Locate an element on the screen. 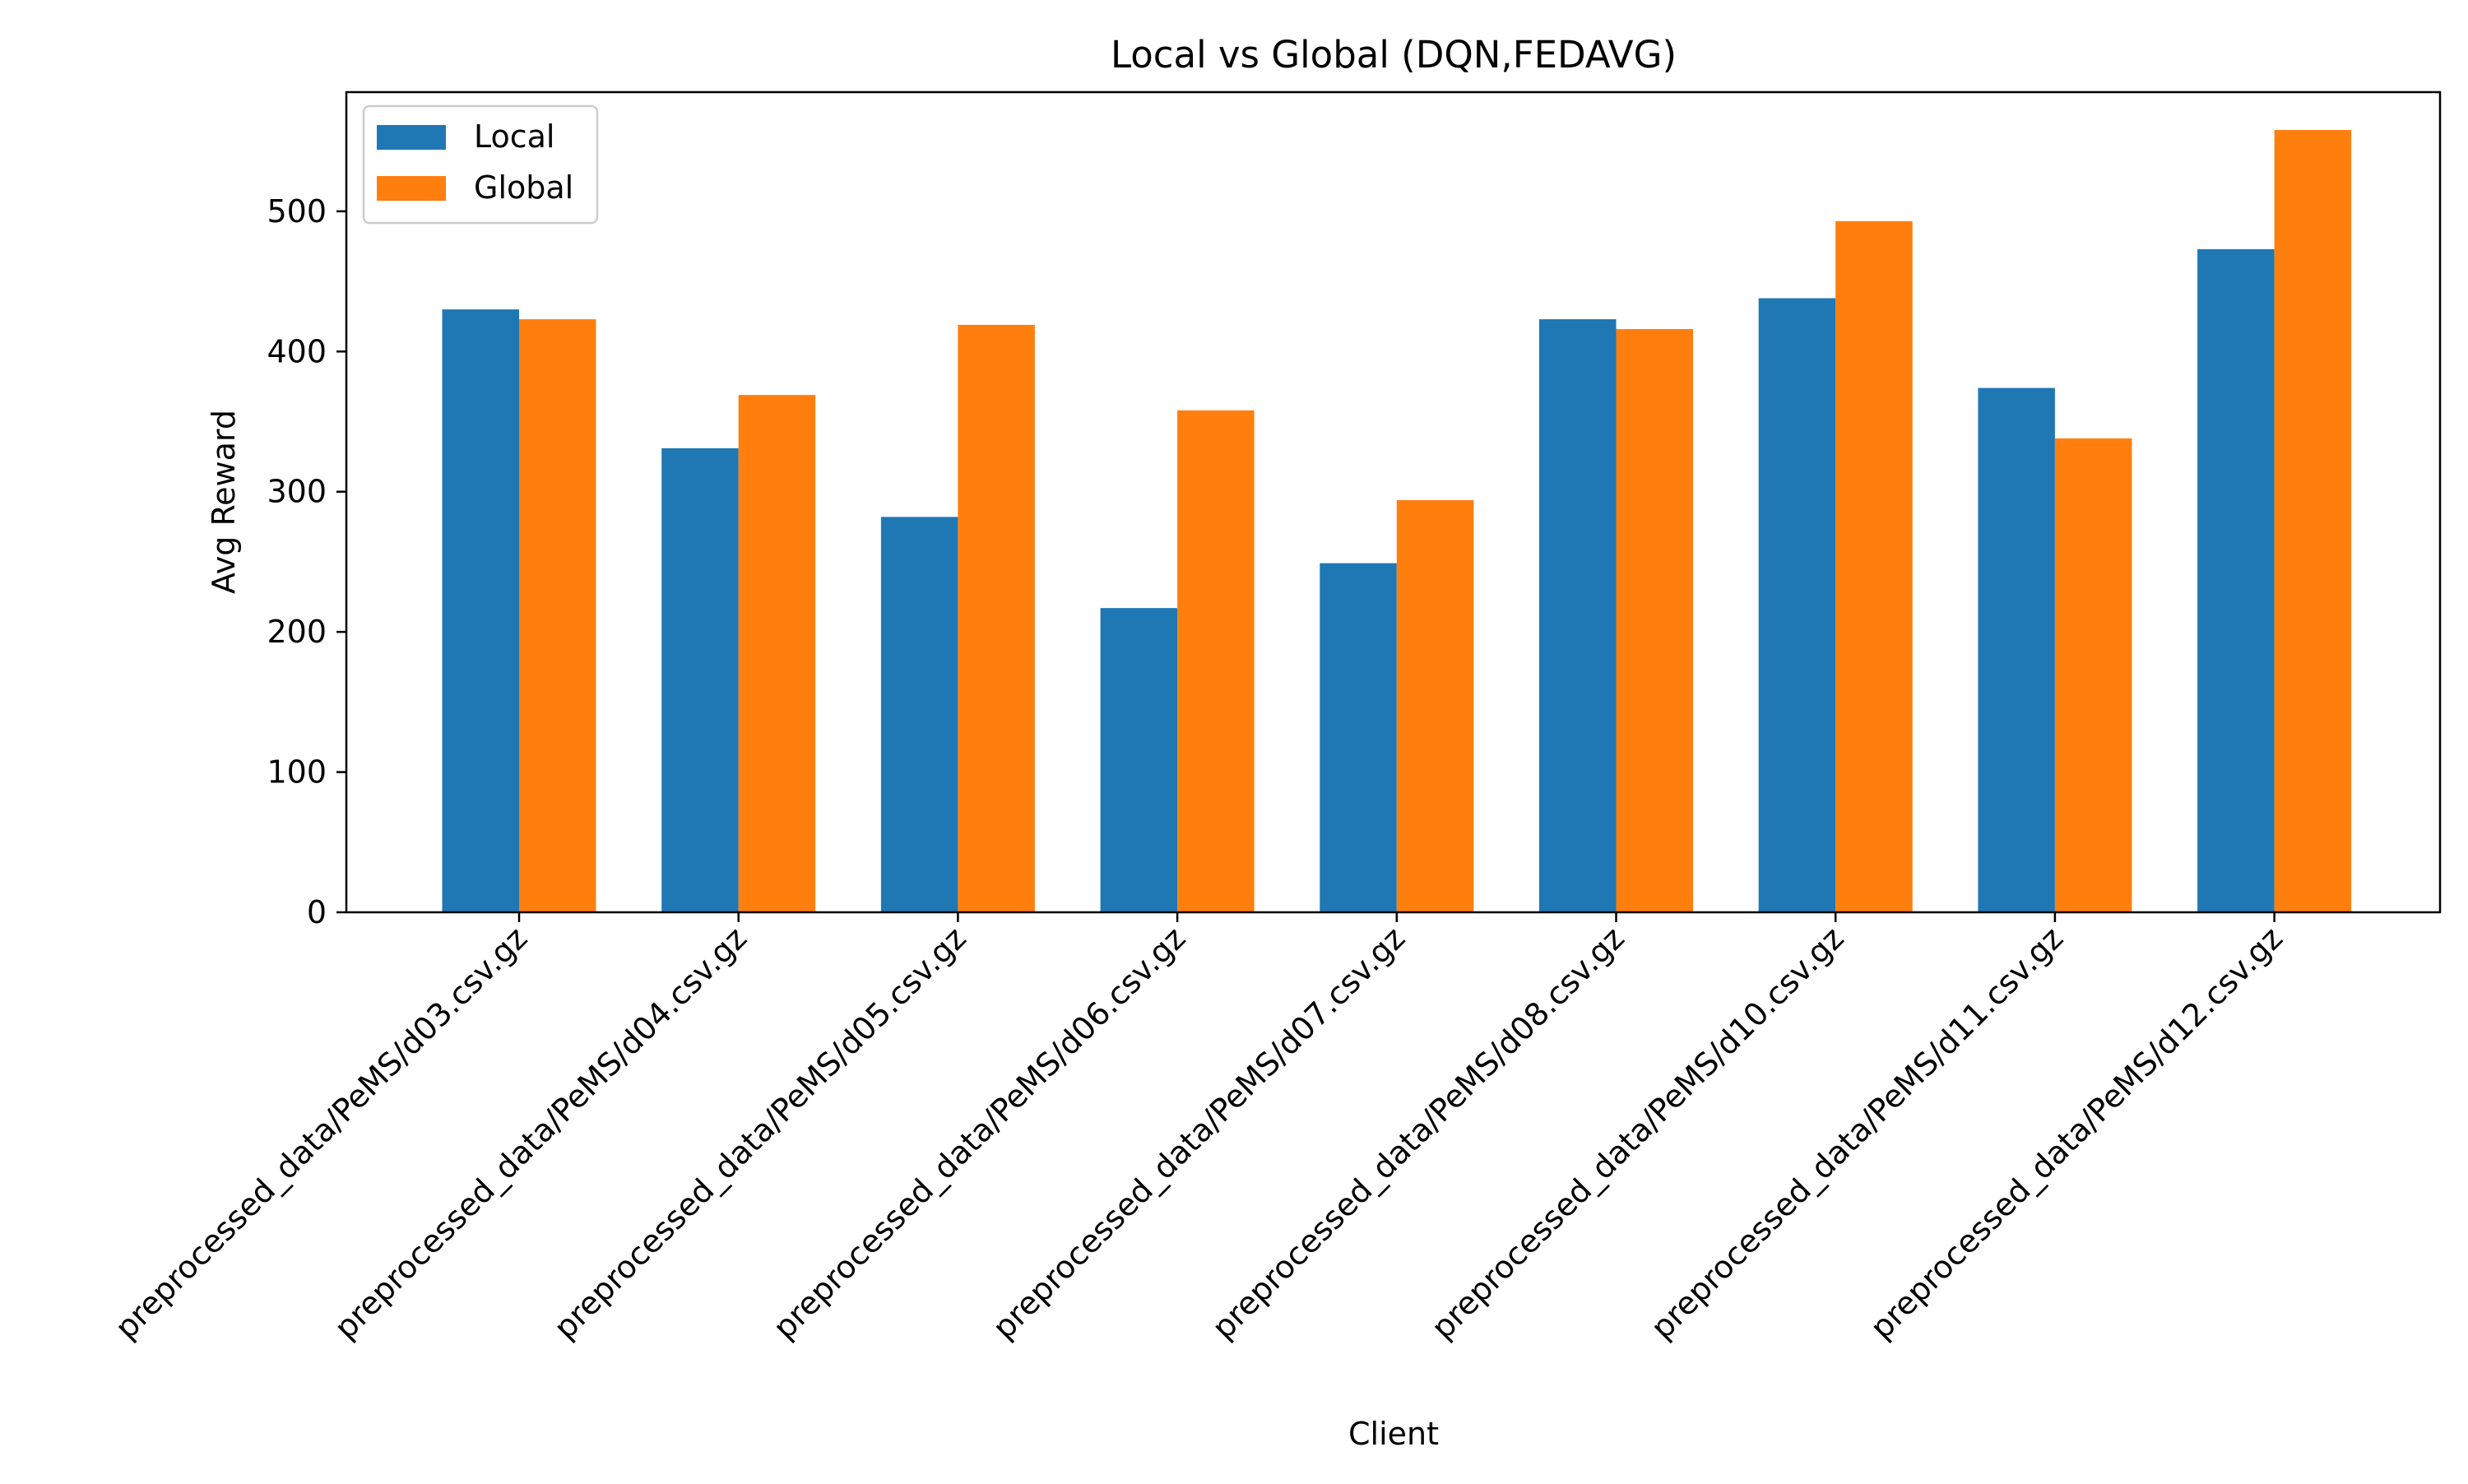 This screenshot has width=2468, height=1484. legend-label-global: Global is located at coordinates (523, 187).